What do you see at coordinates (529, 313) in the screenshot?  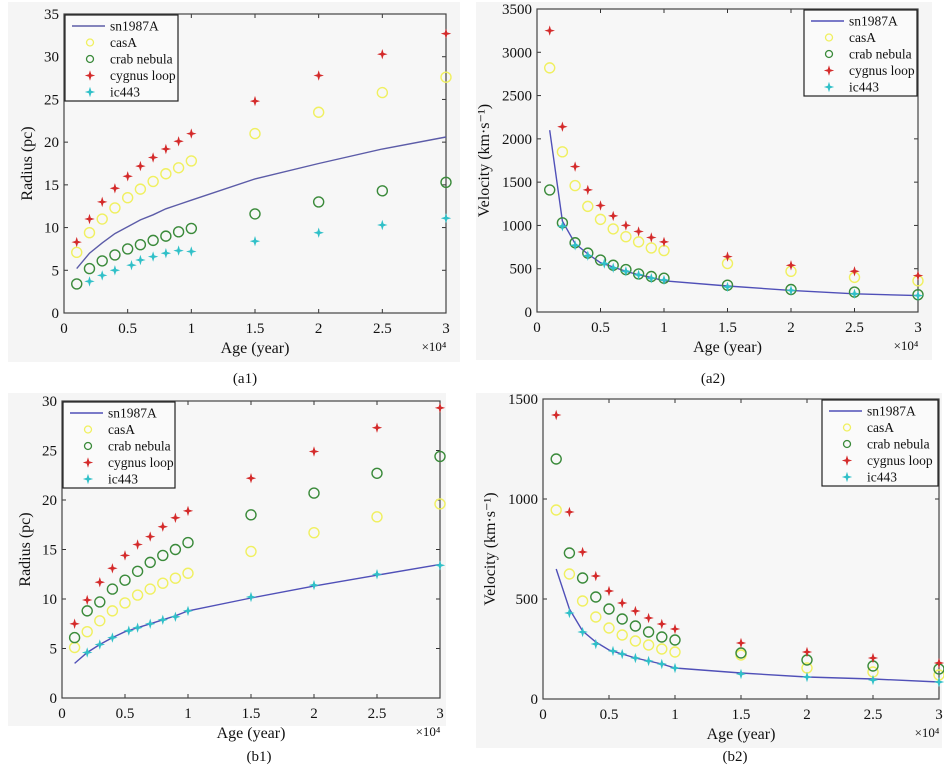 I see `y-tick-label: 0` at bounding box center [529, 313].